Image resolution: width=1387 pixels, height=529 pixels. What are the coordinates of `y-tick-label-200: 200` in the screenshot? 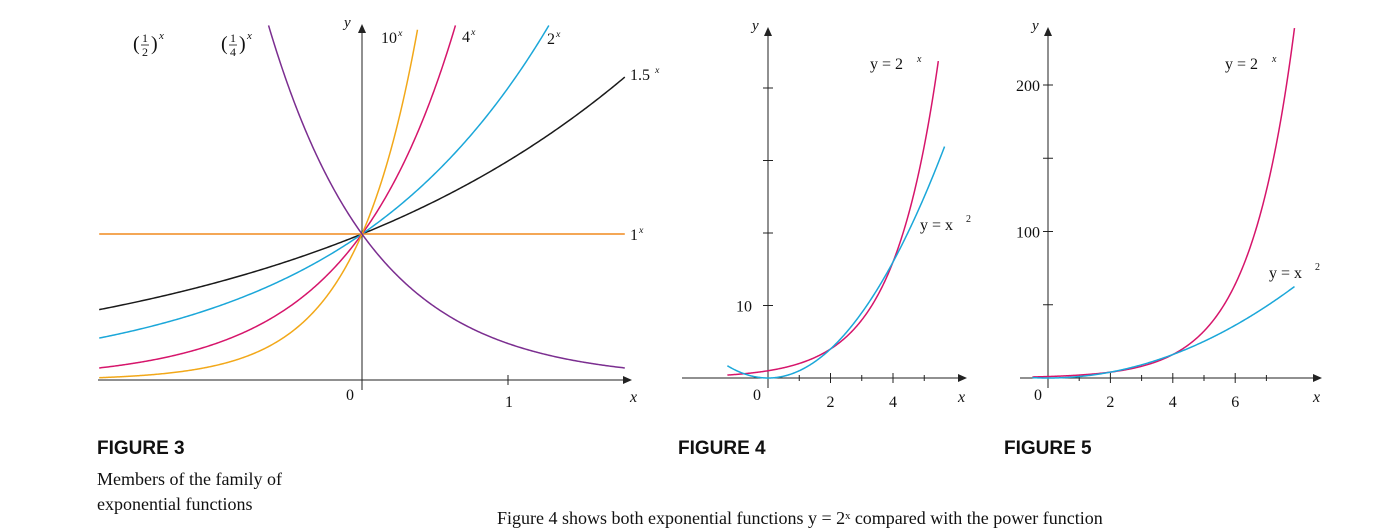 It's located at (1028, 86).